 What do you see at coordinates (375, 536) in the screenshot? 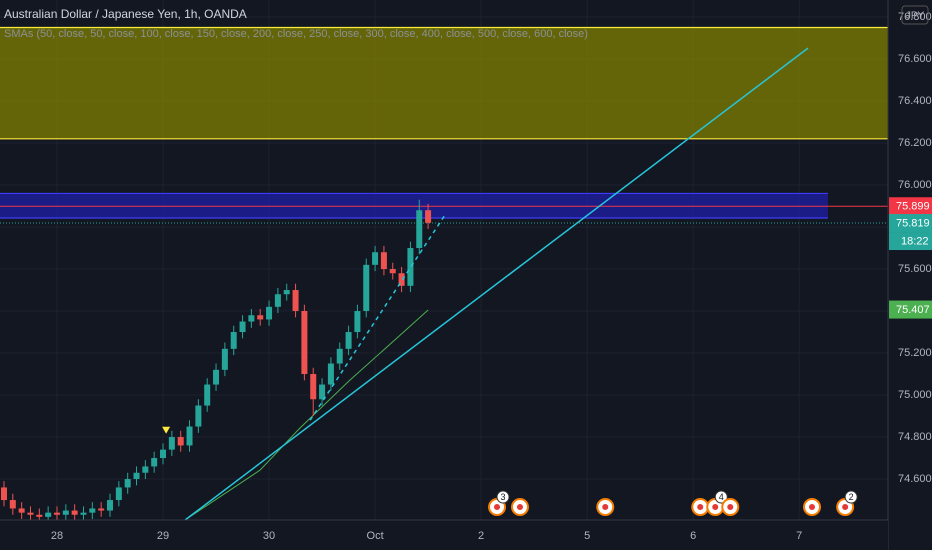
I see `x-tick-label: Oct` at bounding box center [375, 536].